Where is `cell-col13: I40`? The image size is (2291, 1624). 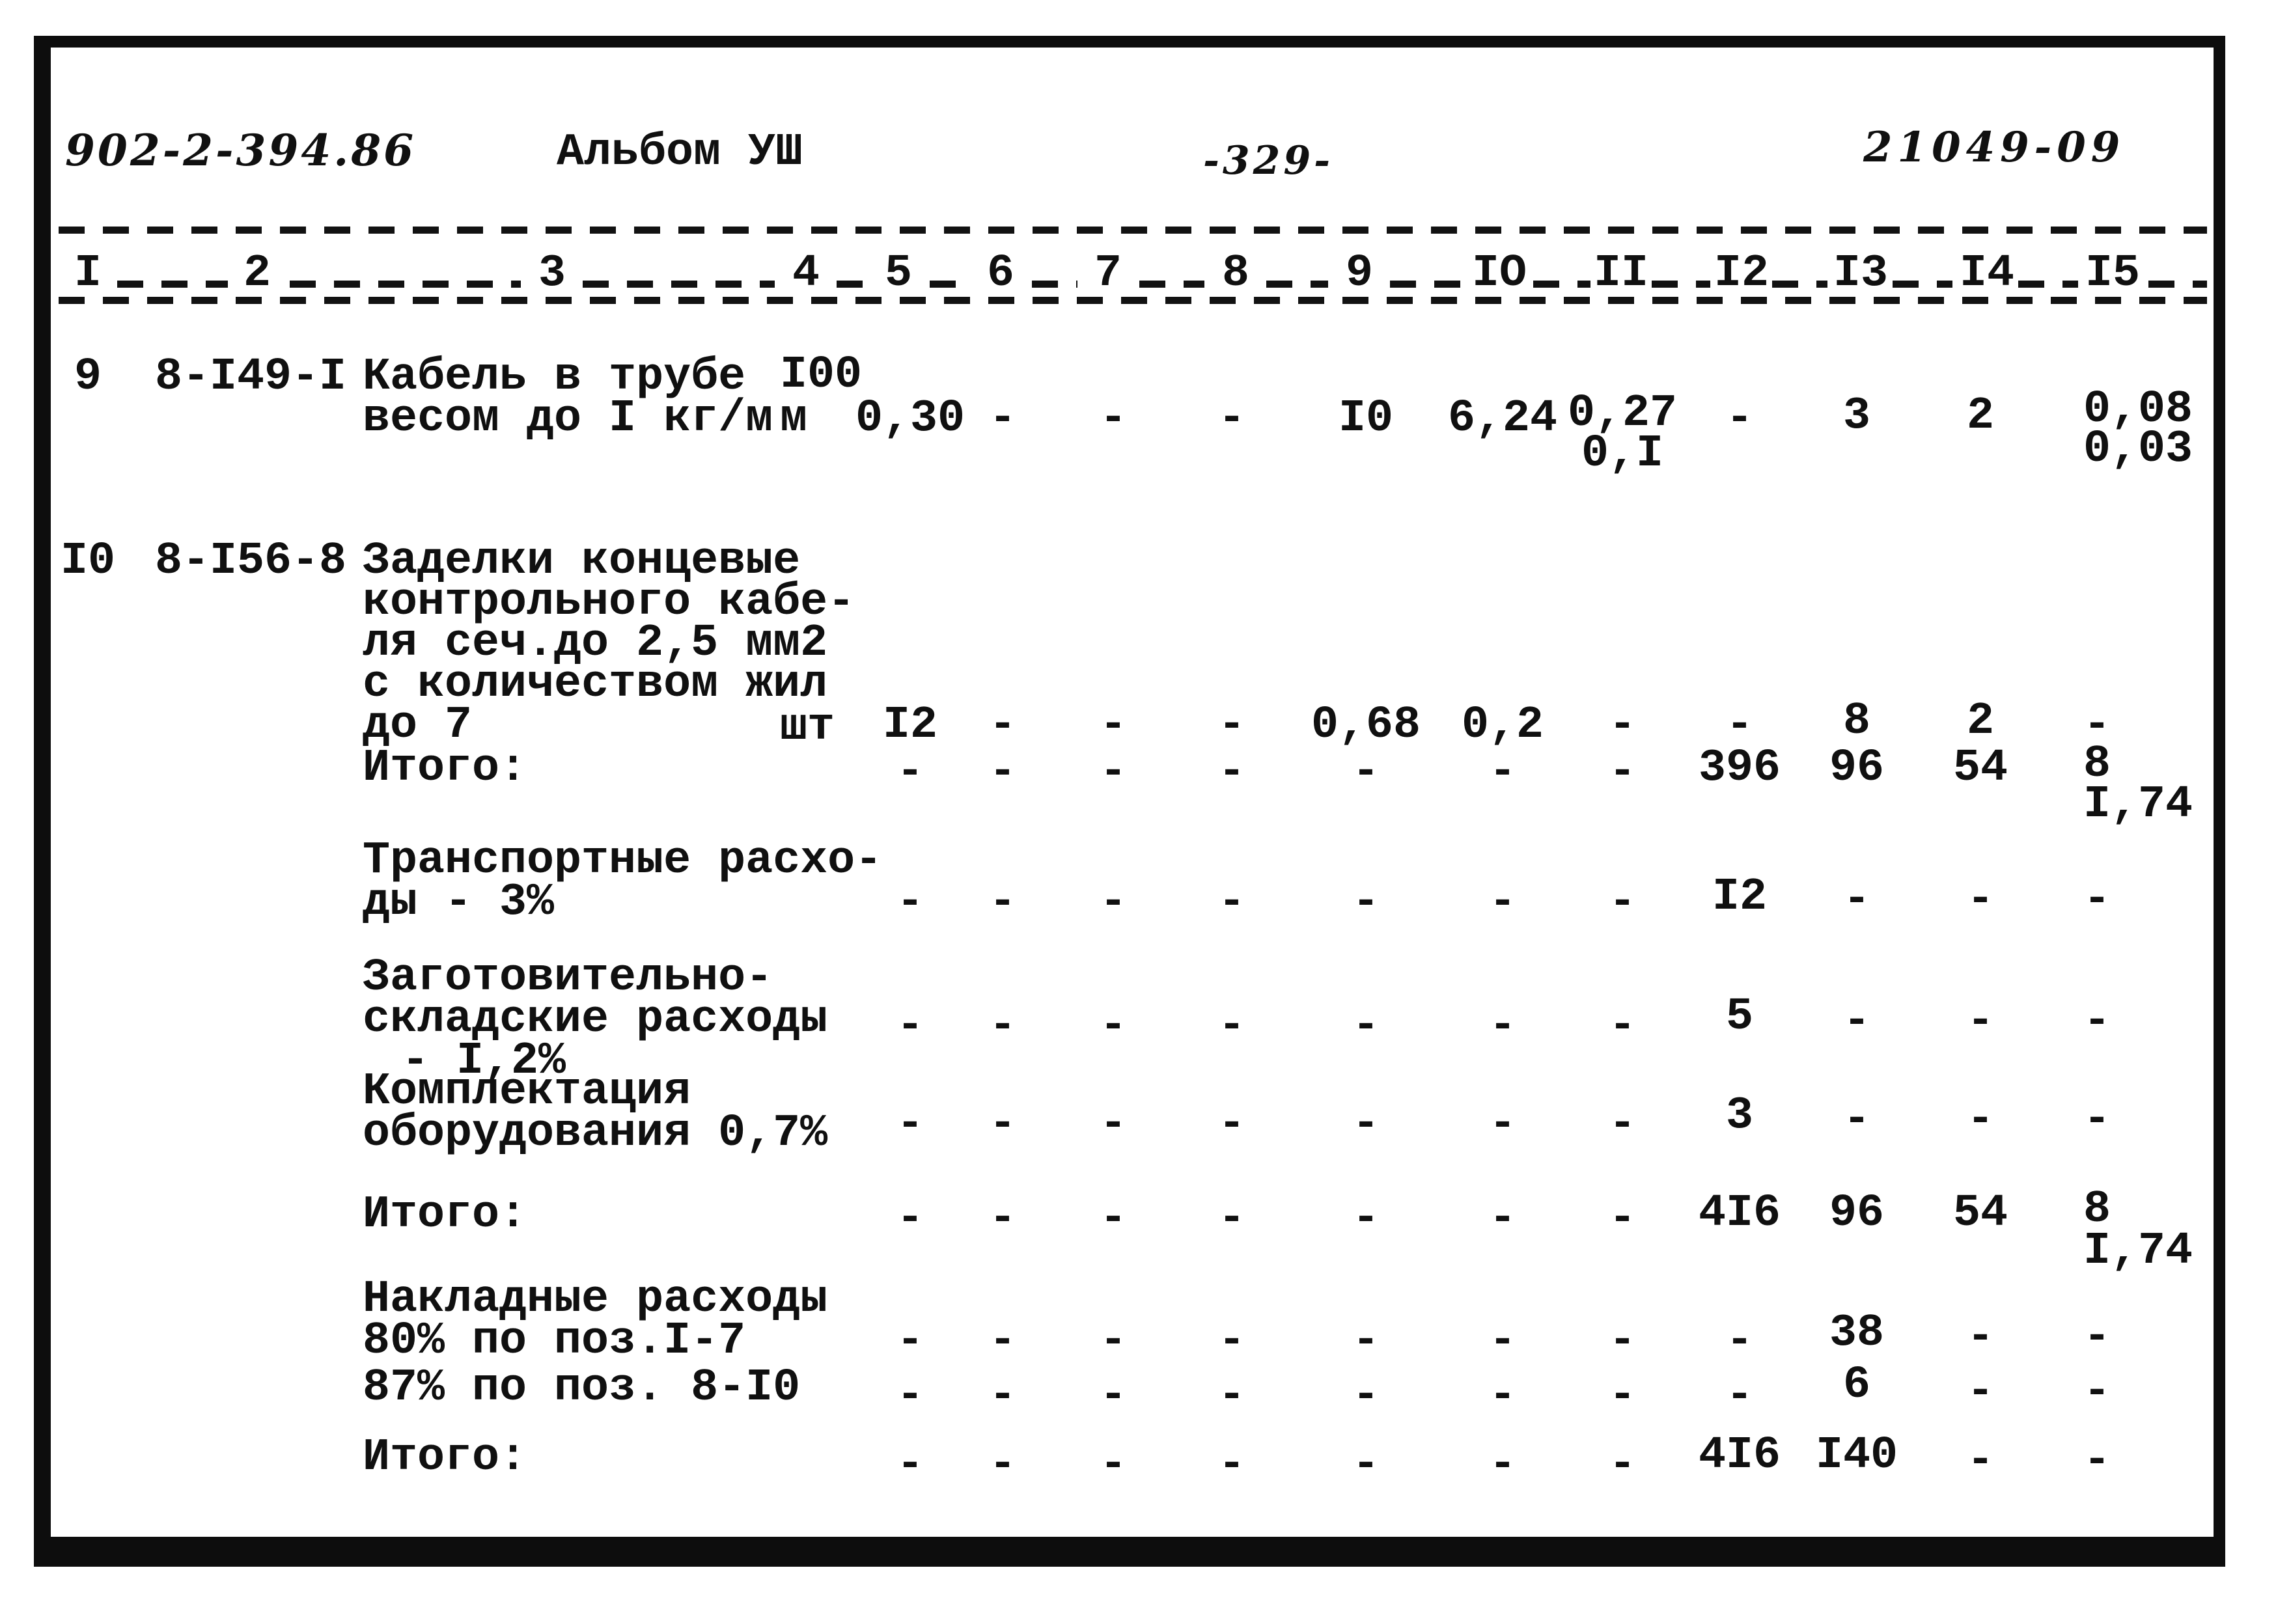
cell-col13: I40 is located at coordinates (1856, 1456).